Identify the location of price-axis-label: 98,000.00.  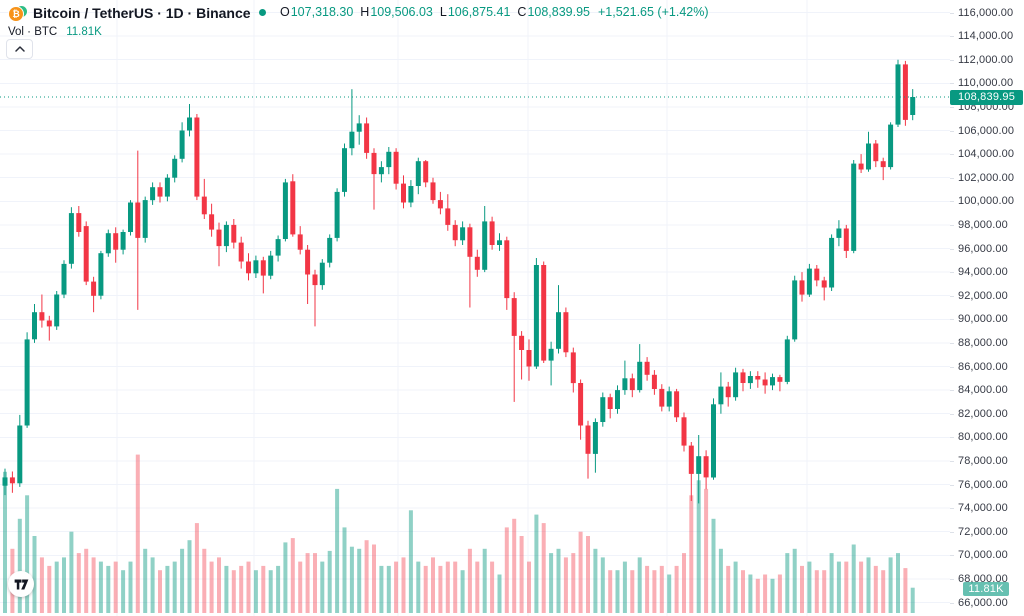
(983, 224).